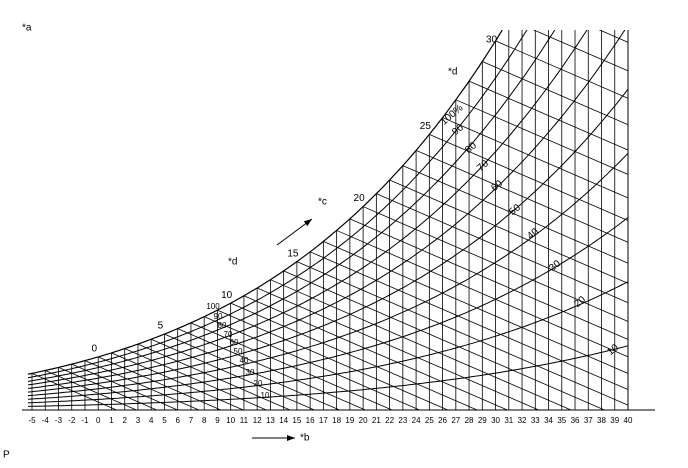 The image size is (688, 468). Describe the element at coordinates (94, 349) in the screenshot. I see `saturation-label: 0` at that location.